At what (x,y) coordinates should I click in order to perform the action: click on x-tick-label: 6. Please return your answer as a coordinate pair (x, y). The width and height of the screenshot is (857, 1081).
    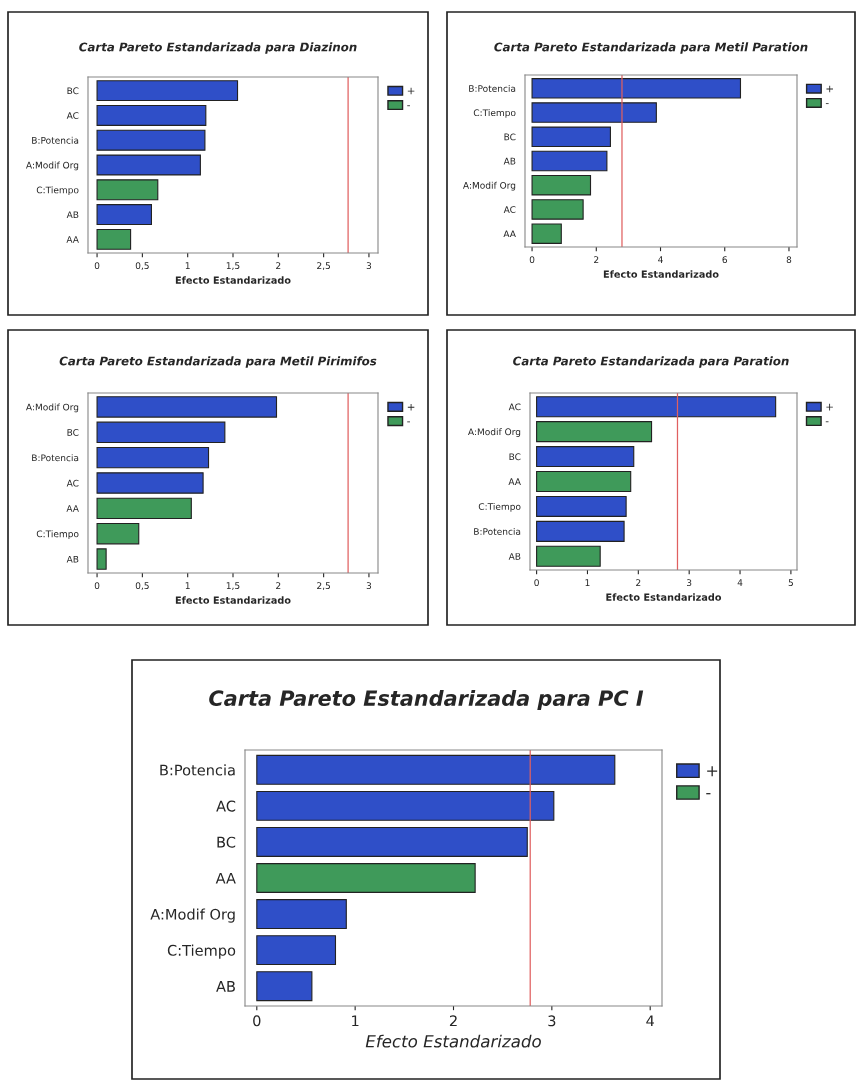
    Looking at the image, I should click on (725, 260).